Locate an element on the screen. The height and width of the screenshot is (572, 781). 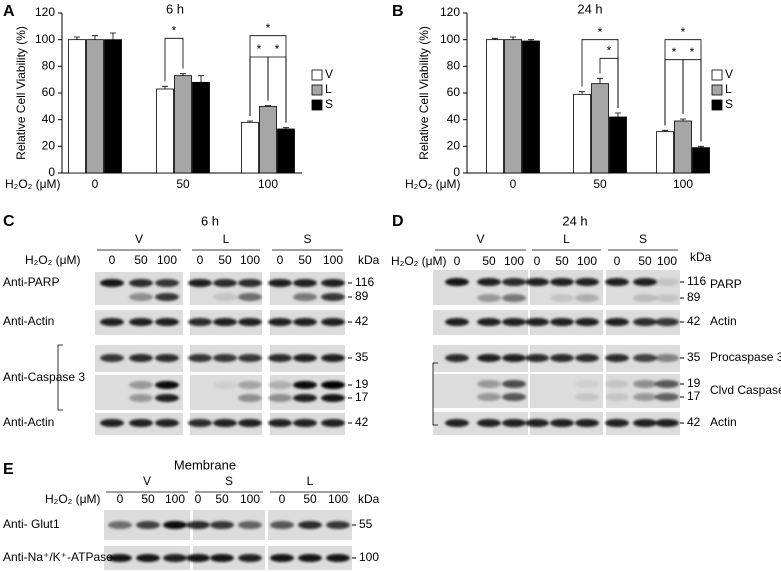
mw-marker: 35 is located at coordinates (362, 357).